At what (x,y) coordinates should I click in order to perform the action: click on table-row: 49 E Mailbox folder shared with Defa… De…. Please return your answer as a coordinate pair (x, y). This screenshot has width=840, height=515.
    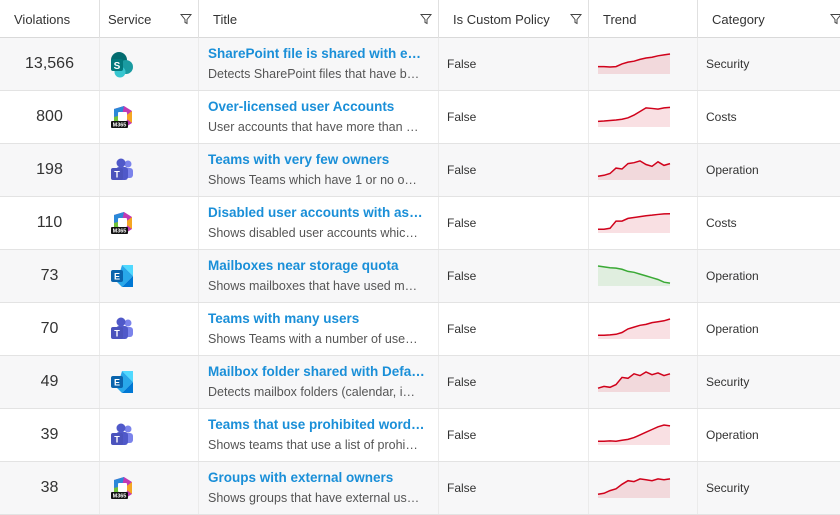
    Looking at the image, I should click on (420, 382).